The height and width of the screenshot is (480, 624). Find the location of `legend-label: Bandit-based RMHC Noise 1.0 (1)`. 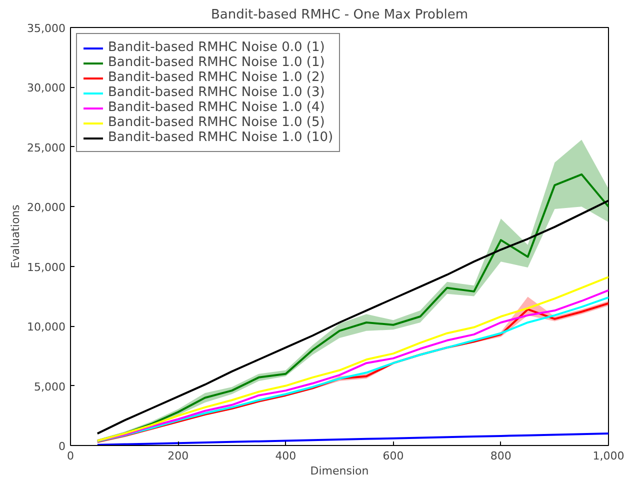

legend-label: Bandit-based RMHC Noise 1.0 (1) is located at coordinates (216, 62).